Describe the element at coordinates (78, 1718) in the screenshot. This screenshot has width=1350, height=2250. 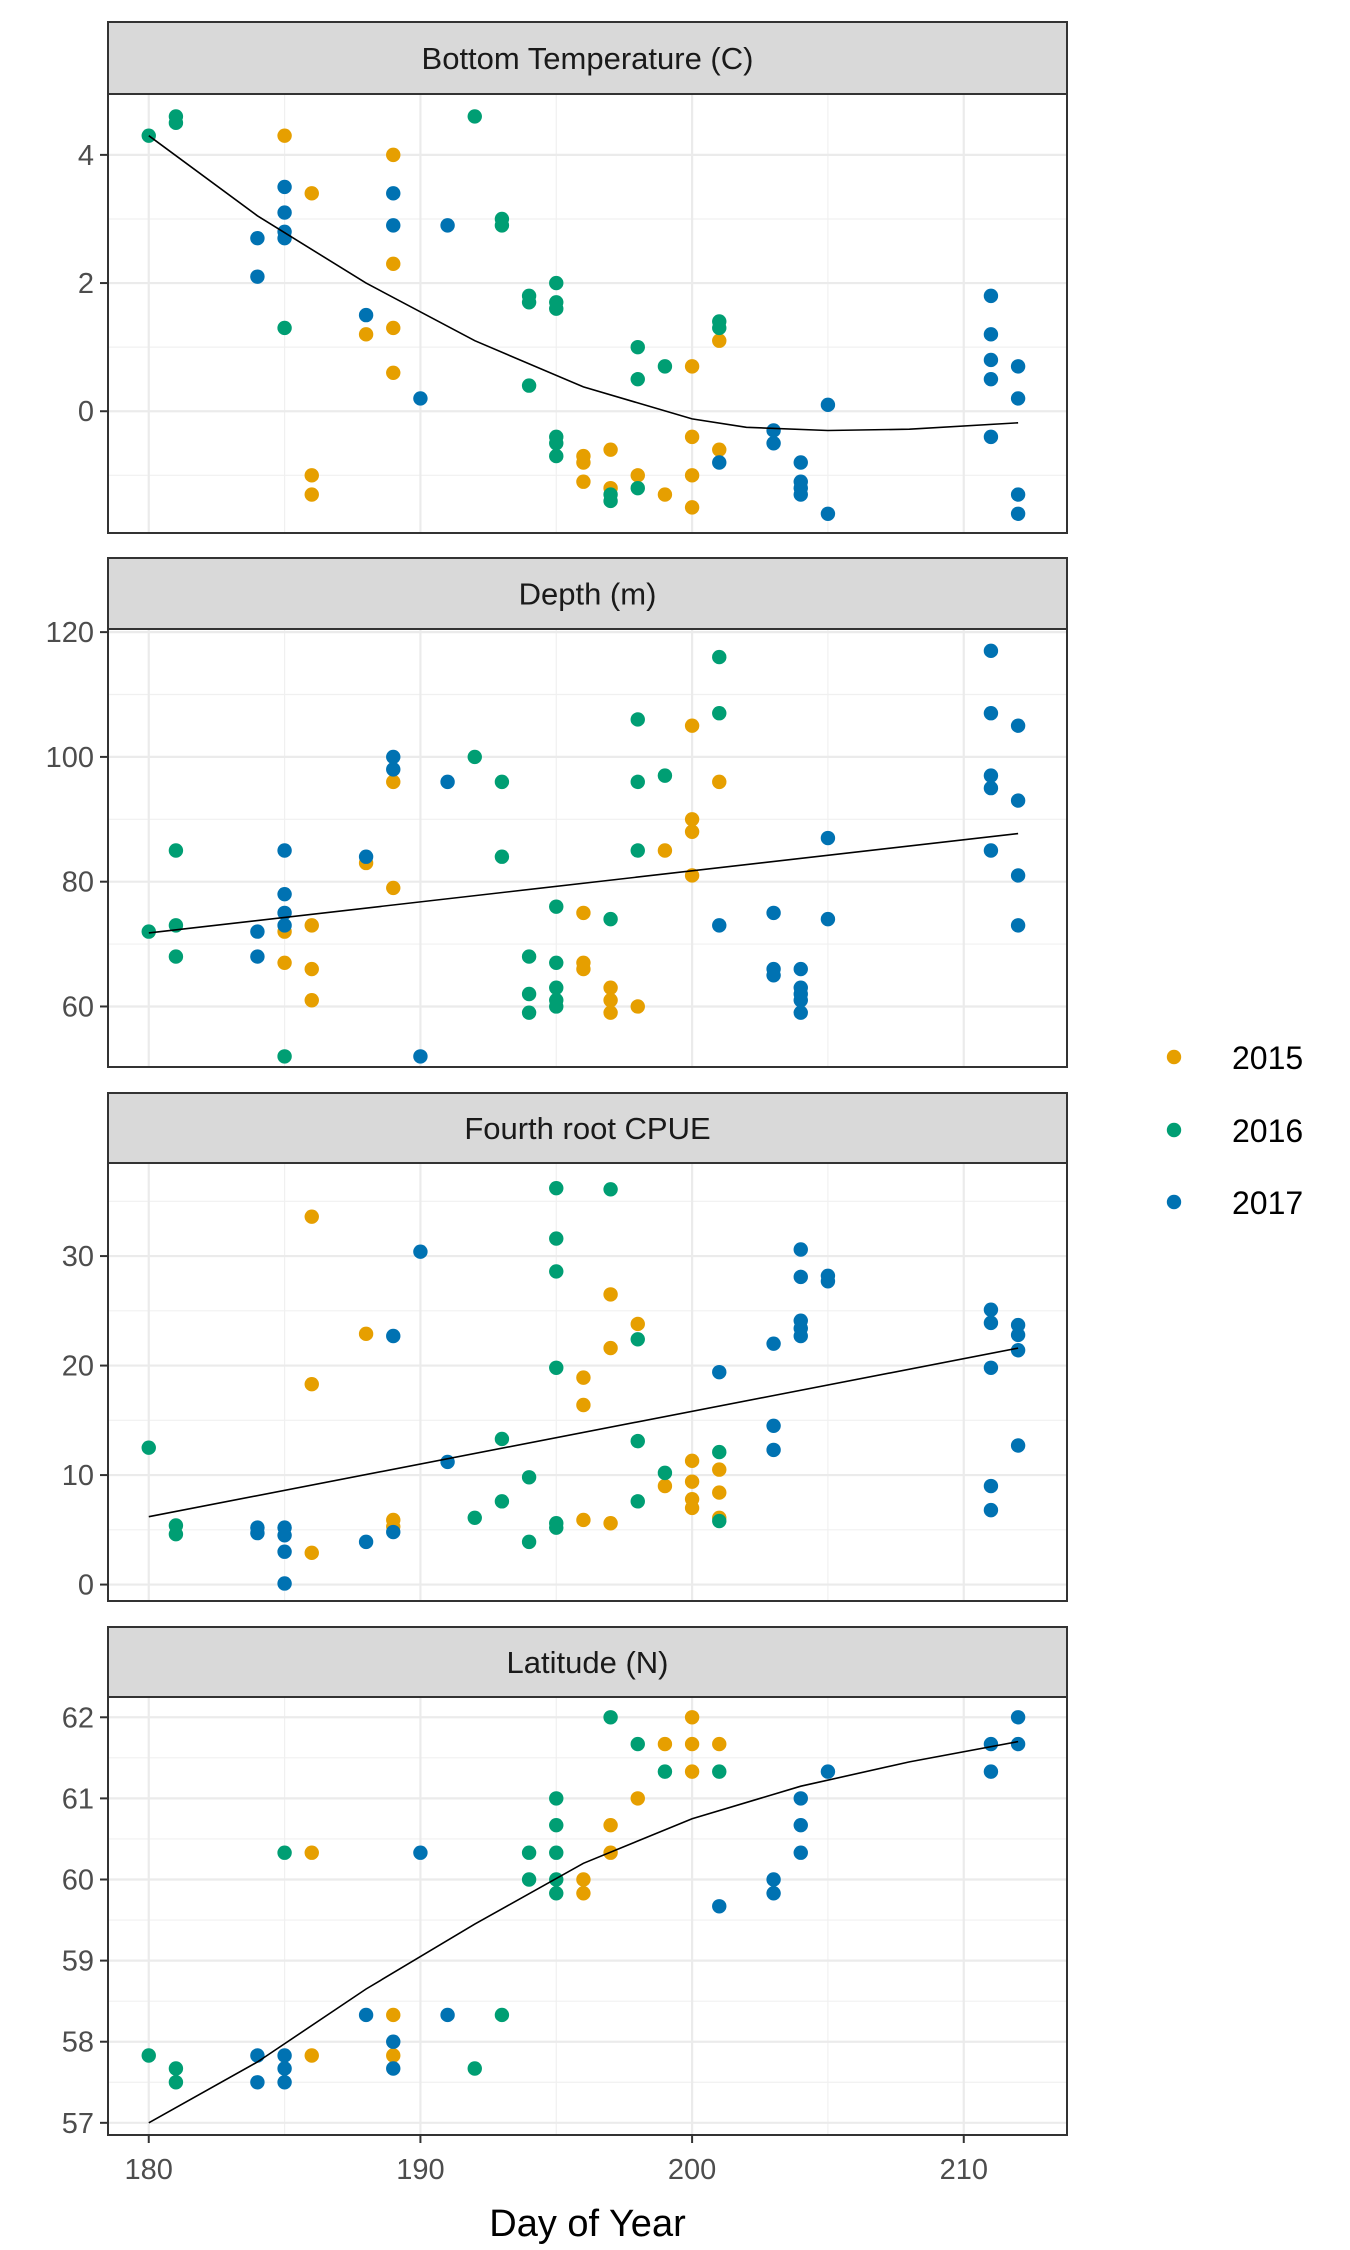
I see `y-tick-label: 62` at that location.